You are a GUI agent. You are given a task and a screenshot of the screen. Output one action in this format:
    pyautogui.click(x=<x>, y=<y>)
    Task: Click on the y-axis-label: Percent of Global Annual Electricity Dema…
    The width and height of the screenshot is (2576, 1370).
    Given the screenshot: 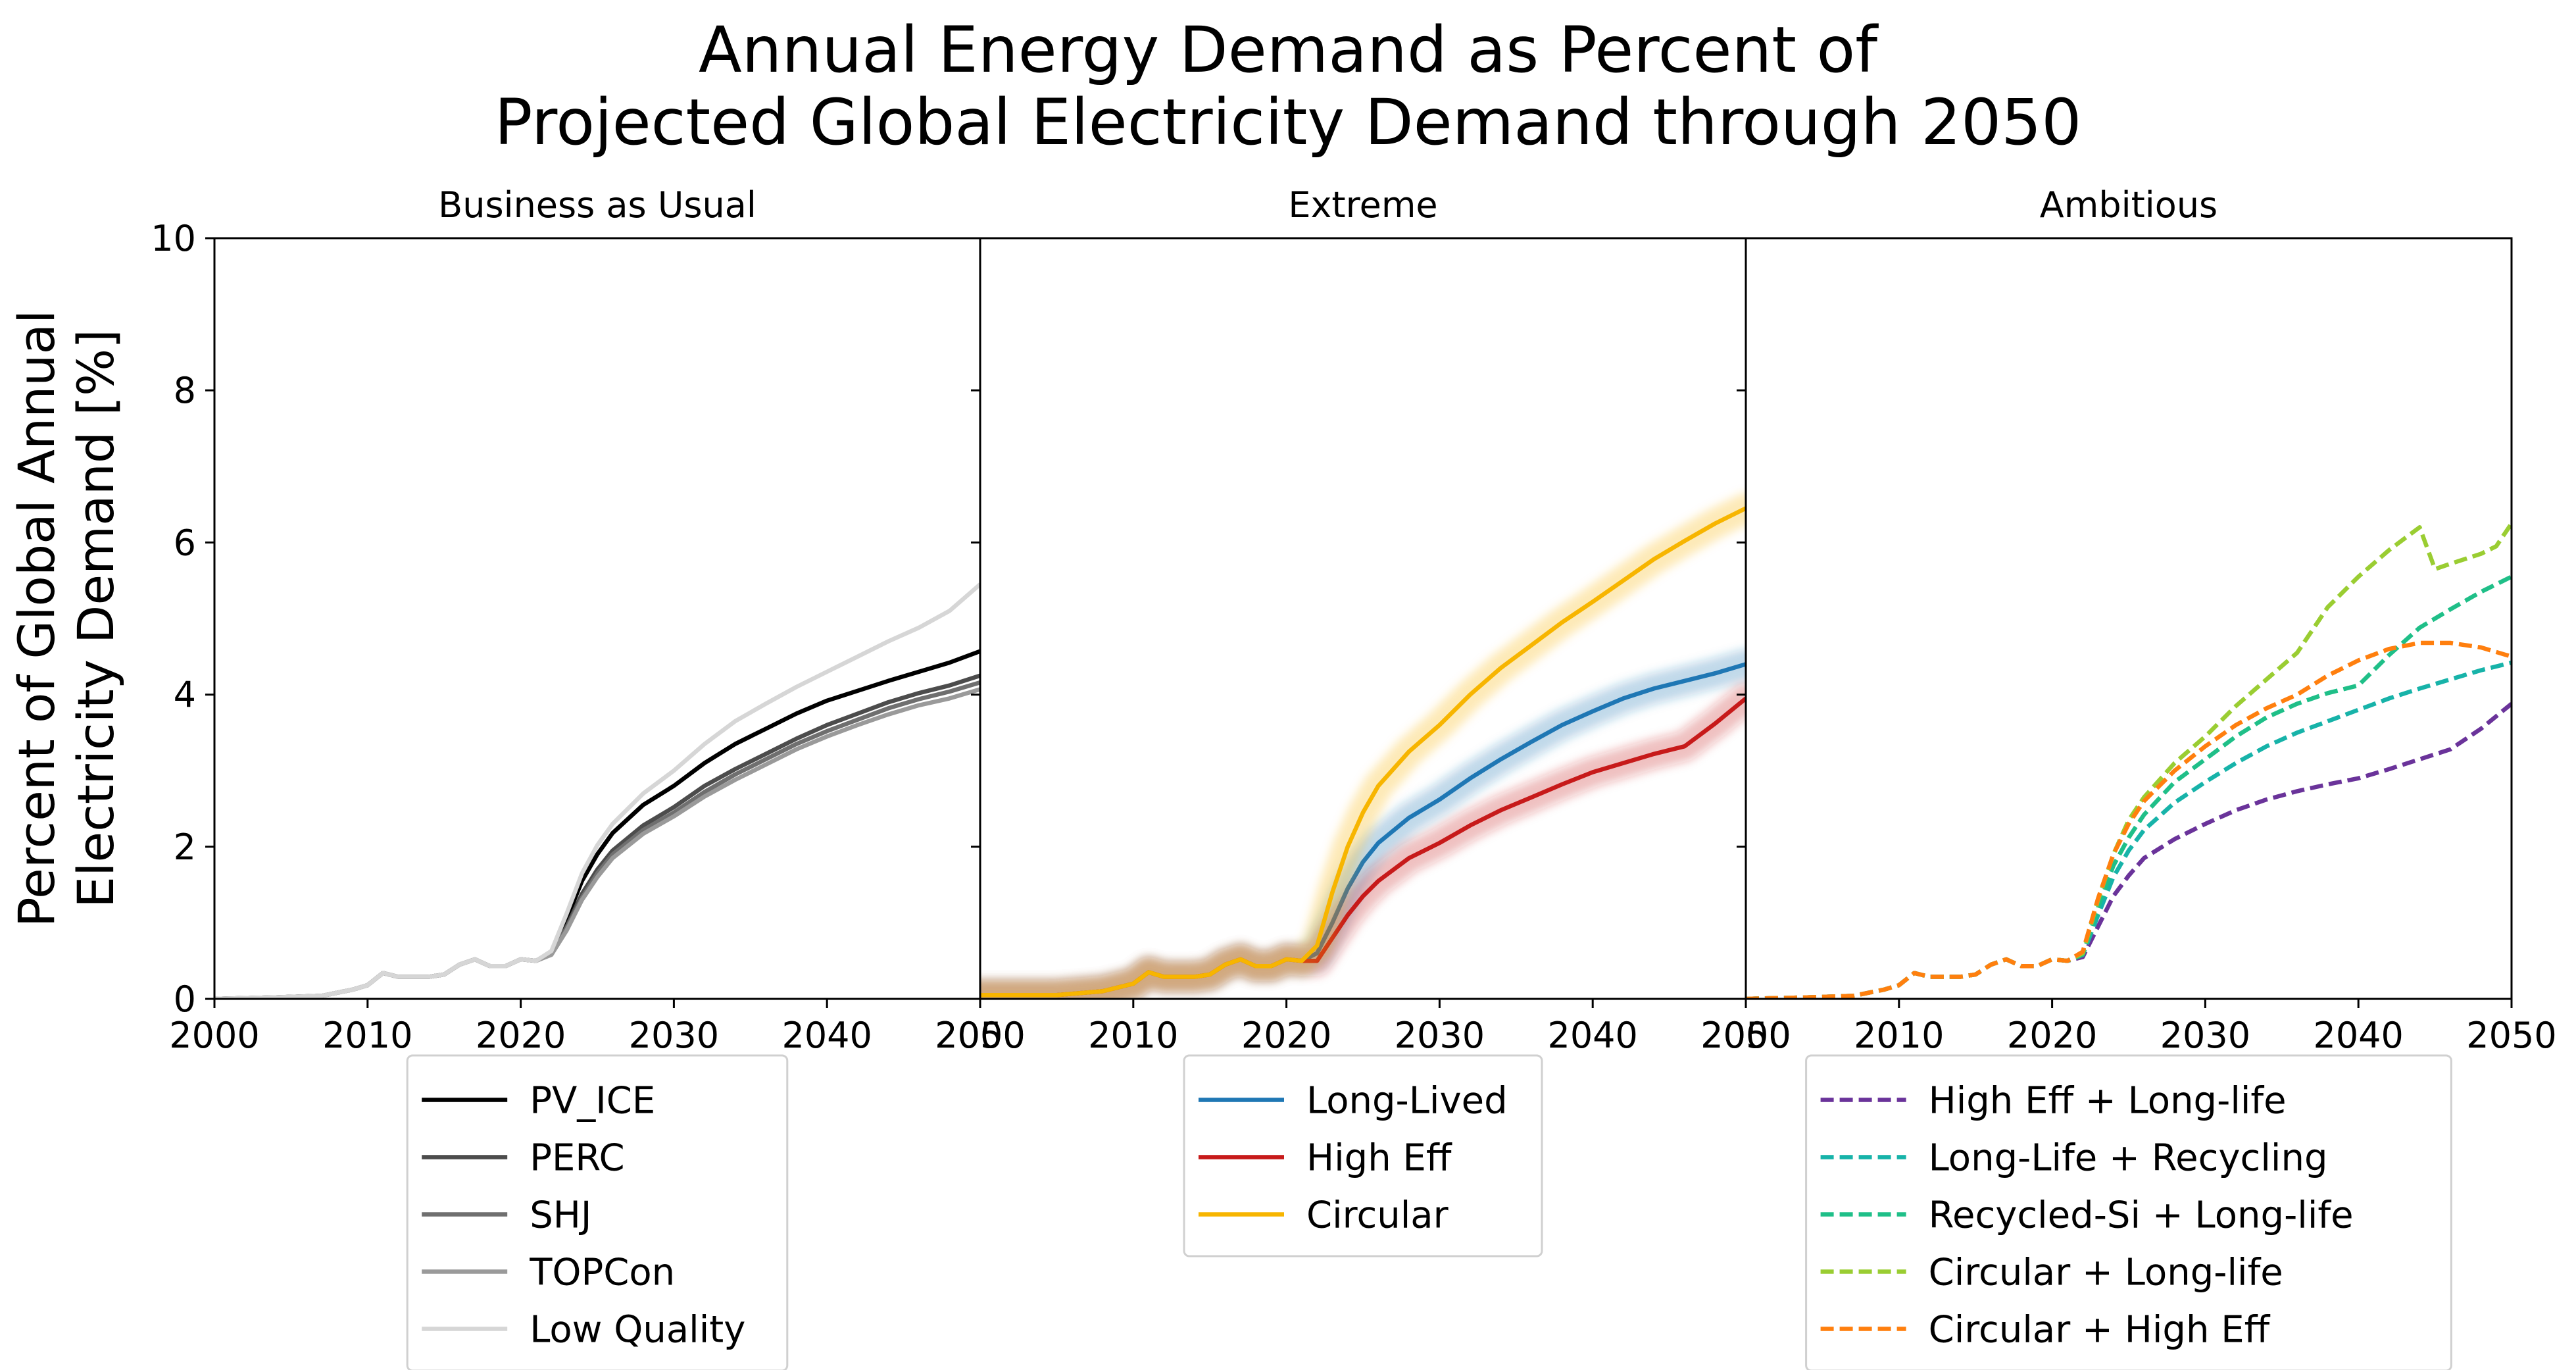 What is the action you would take?
    pyautogui.click(x=66, y=618)
    